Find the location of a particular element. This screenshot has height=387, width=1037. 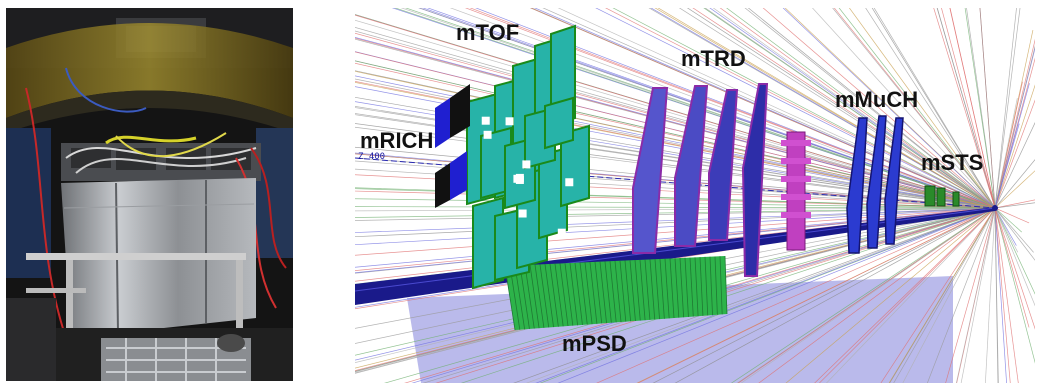

label-msts: mSTS is located at coordinates (952, 162).